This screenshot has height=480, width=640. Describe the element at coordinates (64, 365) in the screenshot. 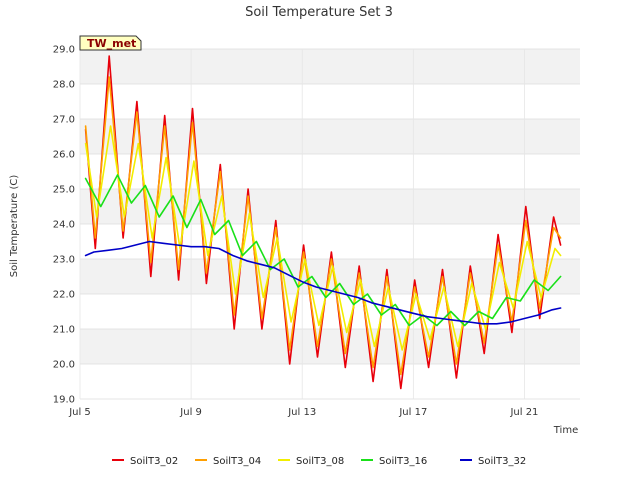

I see `y-tick-label: 20.0` at that location.